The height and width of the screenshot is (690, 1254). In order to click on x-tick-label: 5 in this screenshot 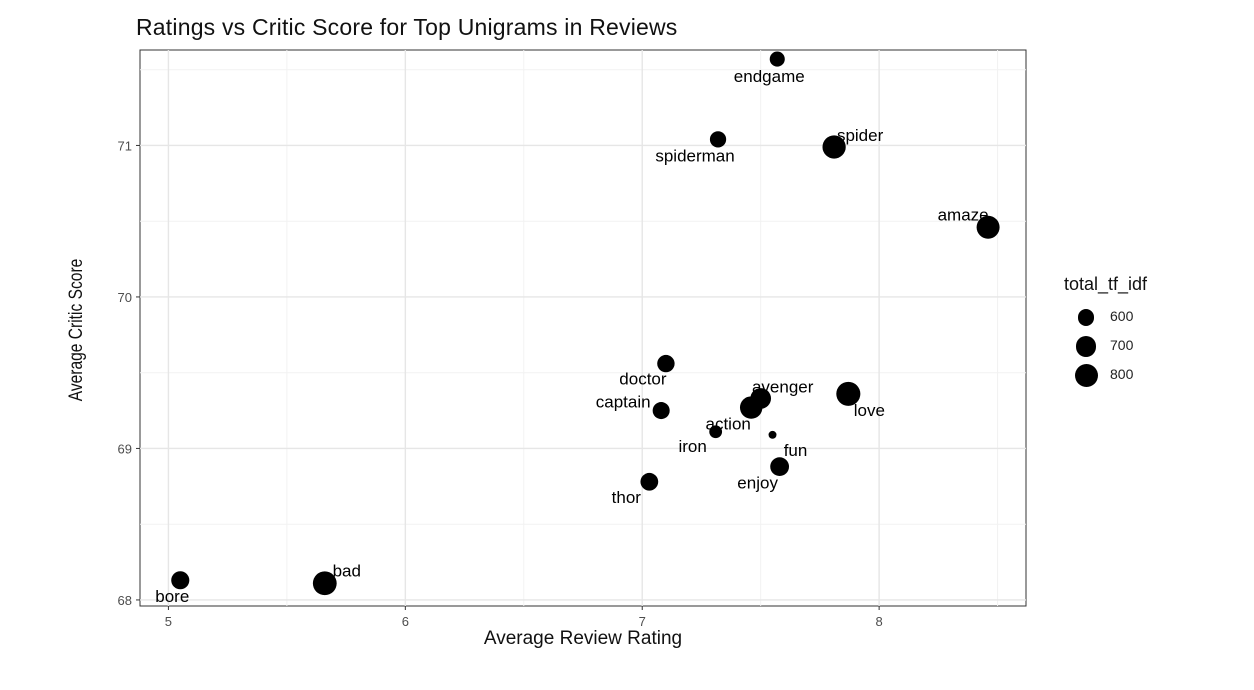, I will do `click(168, 621)`.